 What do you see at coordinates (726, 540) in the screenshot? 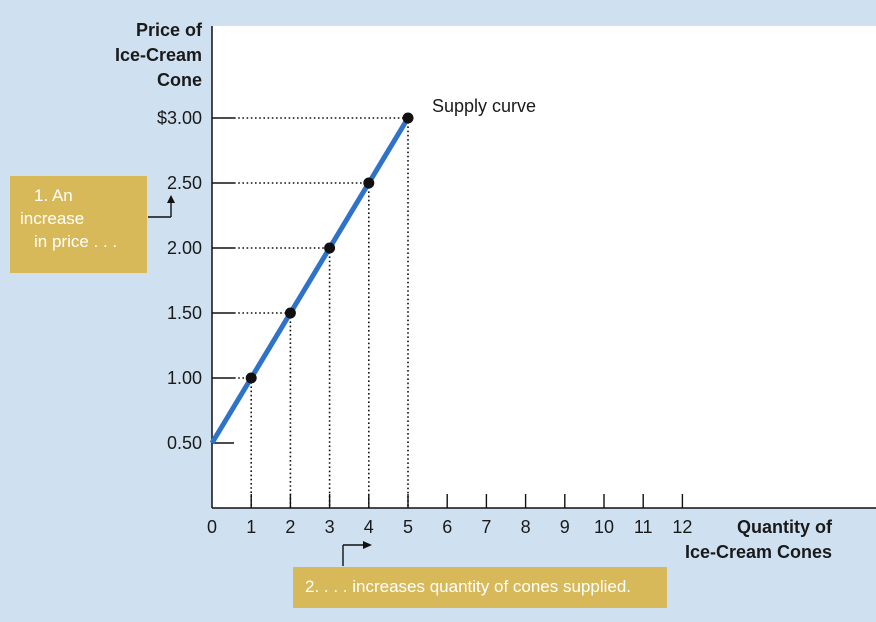
I see `x-axis-title: Quantity of Ice-Cream Cones` at bounding box center [726, 540].